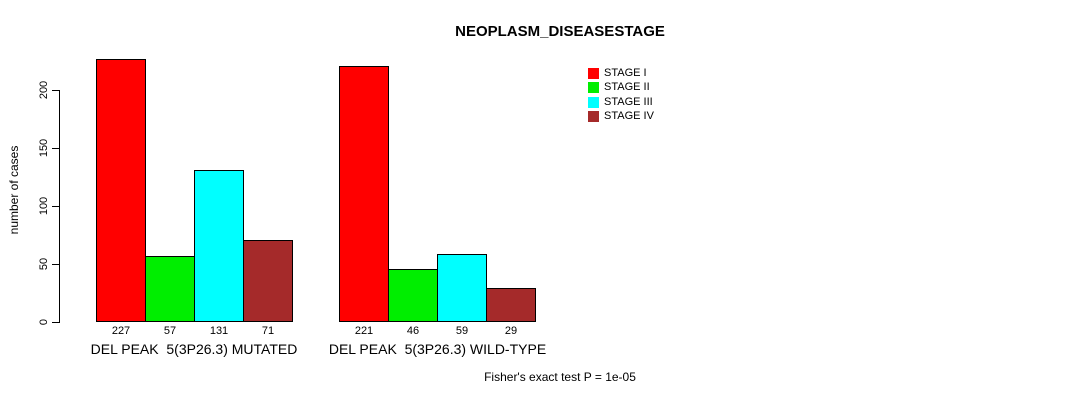 This screenshot has width=1090, height=400. I want to click on bar-value-label: 227, so click(121, 331).